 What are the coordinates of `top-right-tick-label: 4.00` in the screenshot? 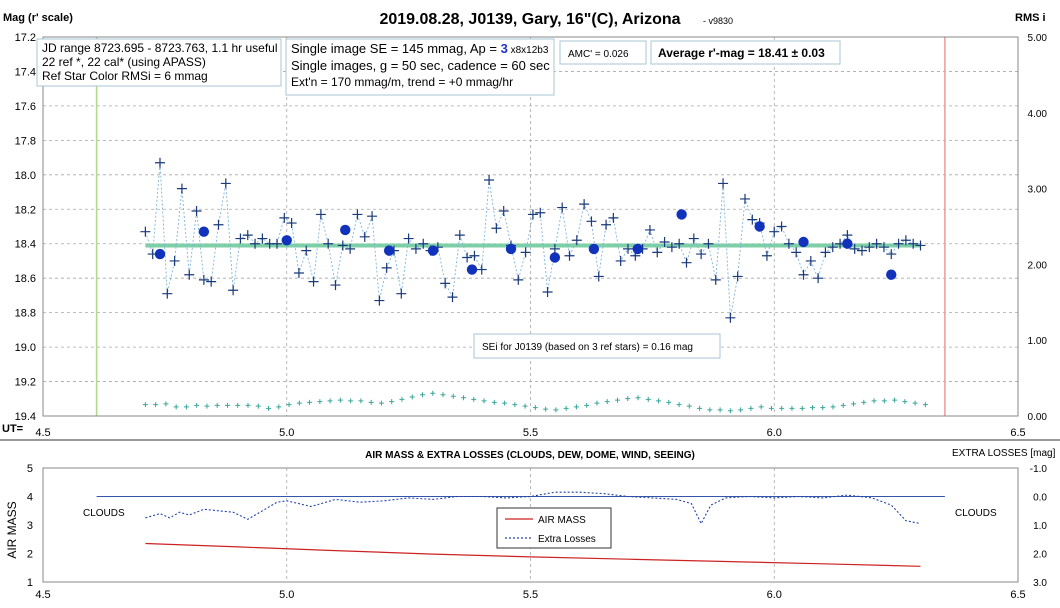 It's located at (1038, 114).